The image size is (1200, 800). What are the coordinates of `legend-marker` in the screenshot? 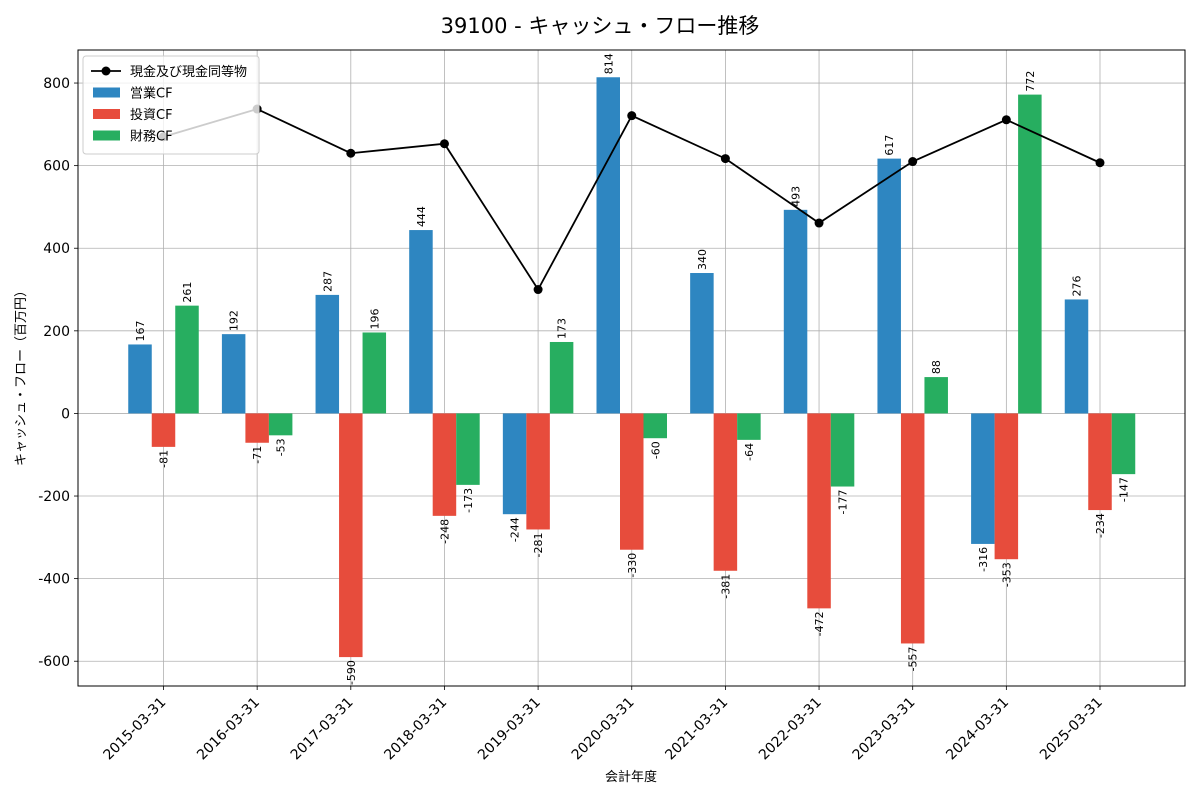 It's located at (106, 71).